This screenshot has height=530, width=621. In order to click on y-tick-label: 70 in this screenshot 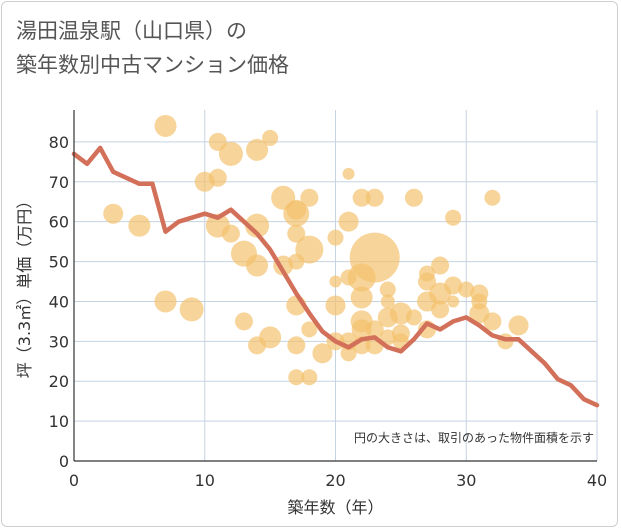, I will do `click(59, 182)`.